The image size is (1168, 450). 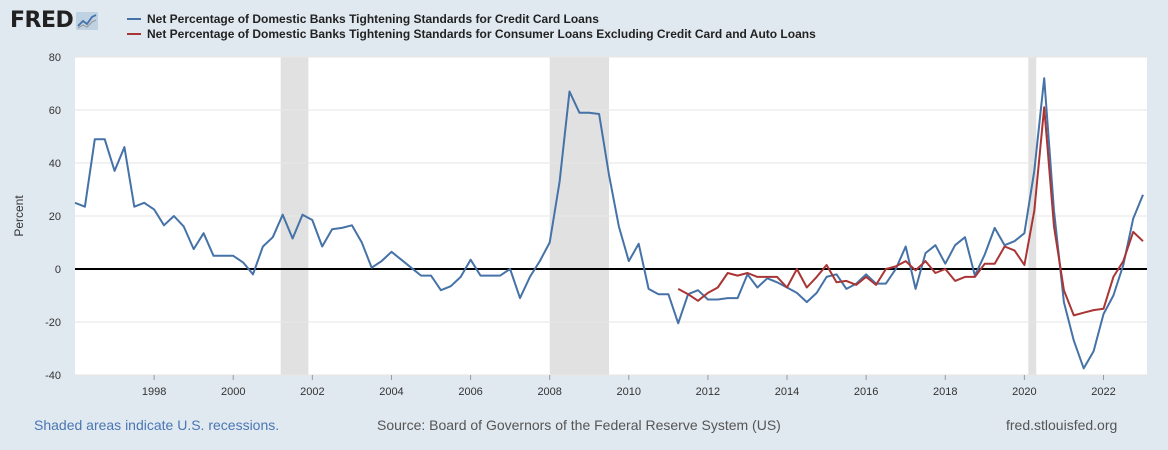 What do you see at coordinates (1062, 425) in the screenshot?
I see `fred-url-link: fred.stlouisfed.org` at bounding box center [1062, 425].